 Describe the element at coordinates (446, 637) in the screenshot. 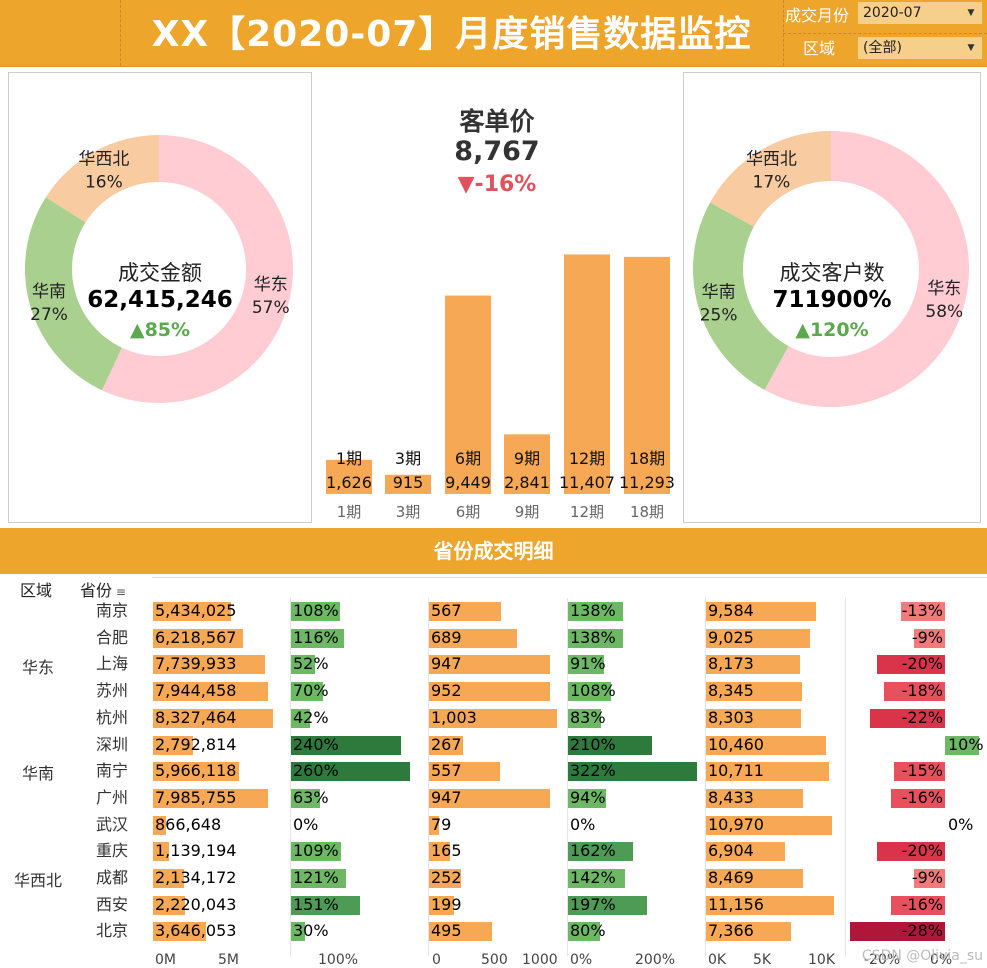

I see `customers-value: 689` at that location.